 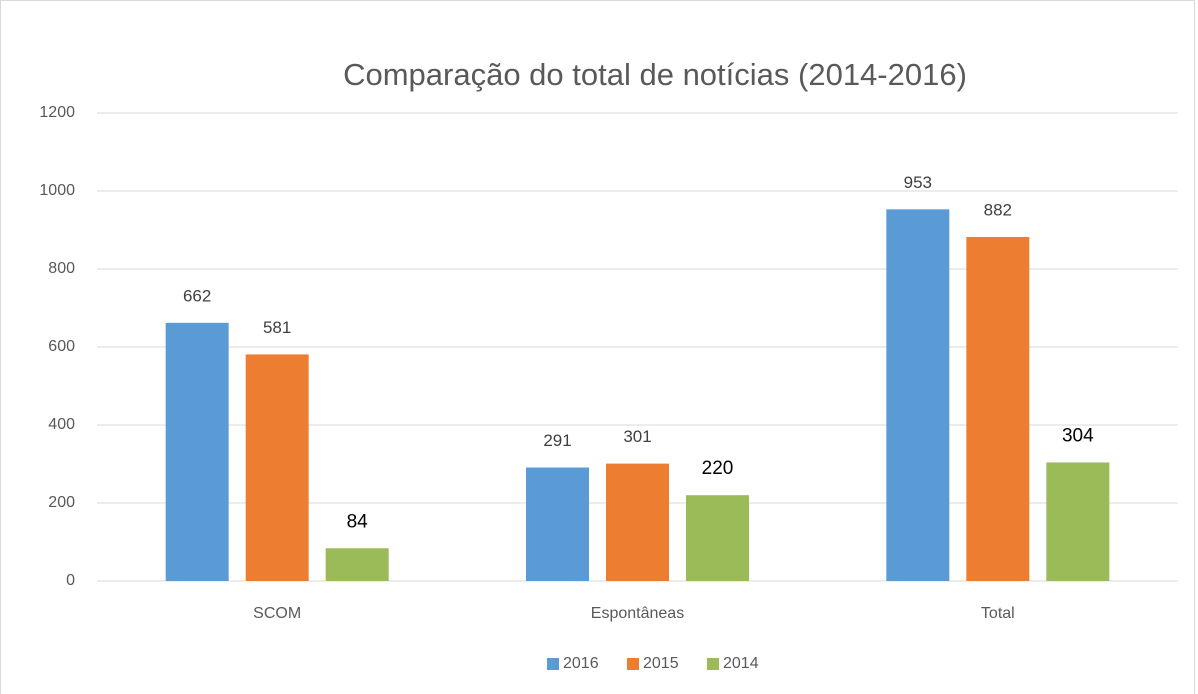 What do you see at coordinates (277, 327) in the screenshot?
I see `data-label: 581` at bounding box center [277, 327].